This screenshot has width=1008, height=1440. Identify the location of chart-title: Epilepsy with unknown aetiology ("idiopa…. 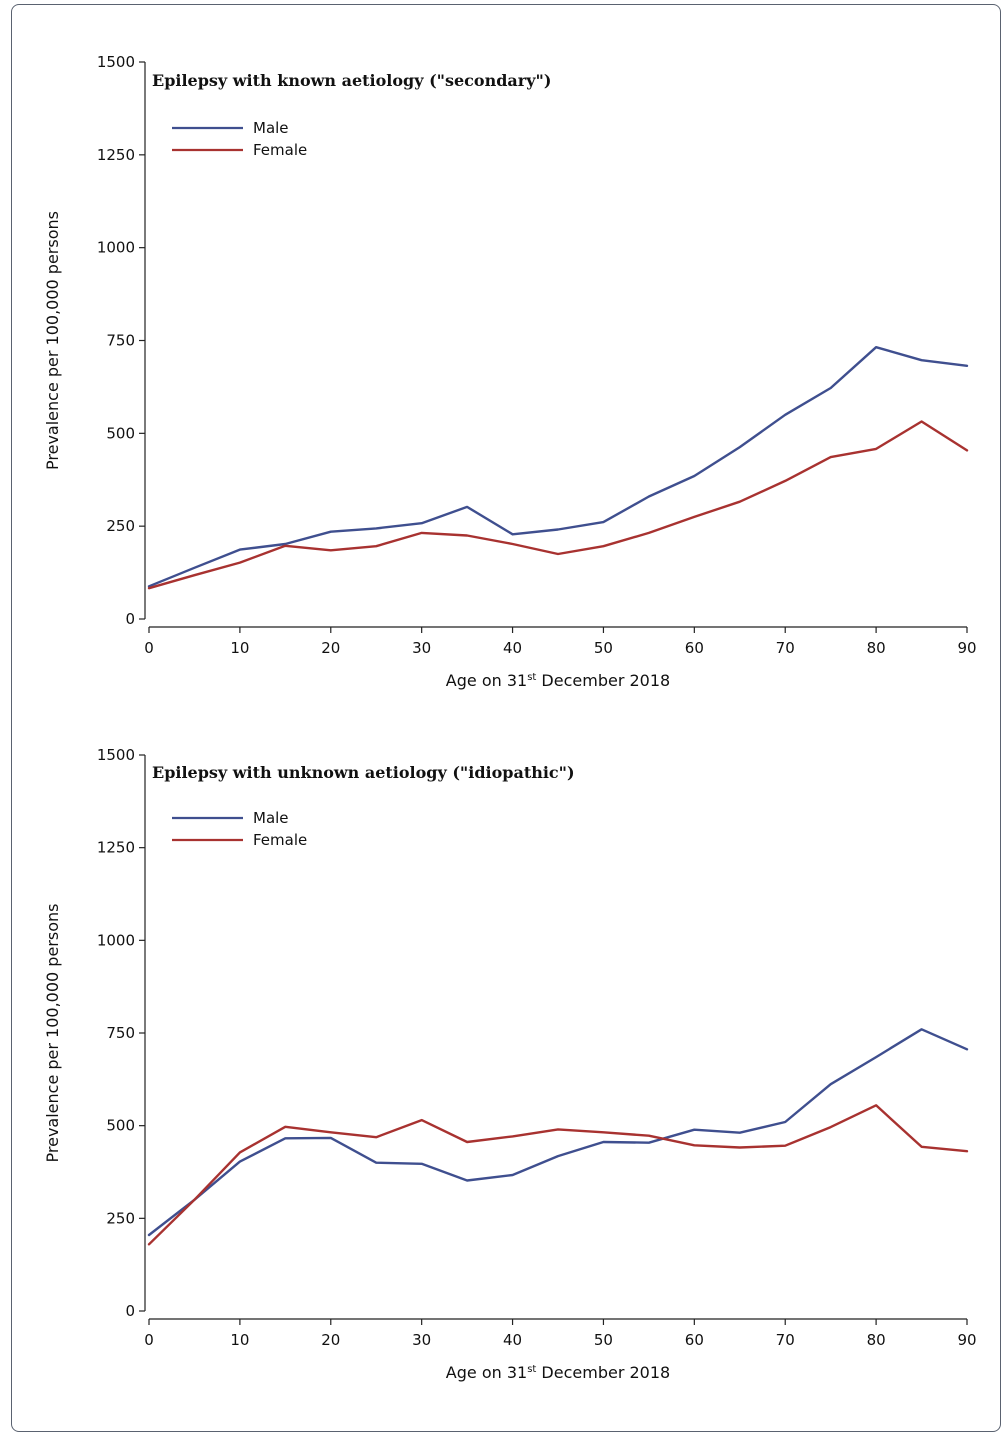
(363, 772).